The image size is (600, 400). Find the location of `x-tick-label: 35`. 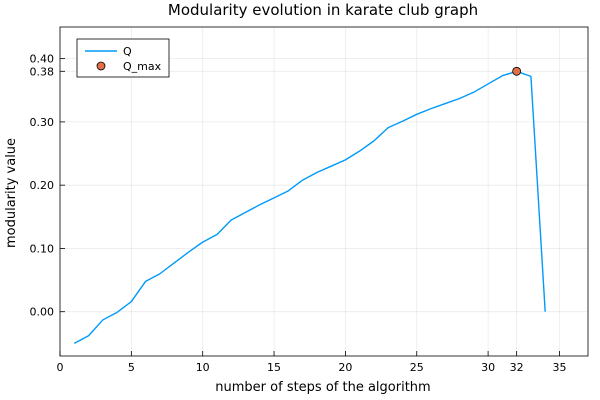

x-tick-label: 35 is located at coordinates (559, 367).